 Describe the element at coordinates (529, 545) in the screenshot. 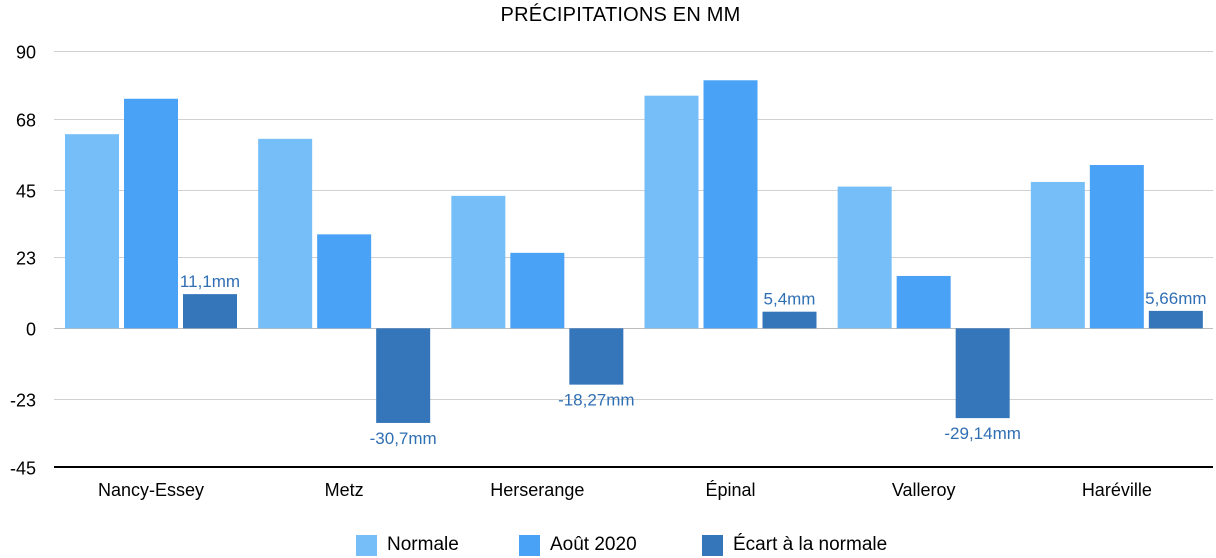

I see `legend-swatch-aout-2020` at that location.